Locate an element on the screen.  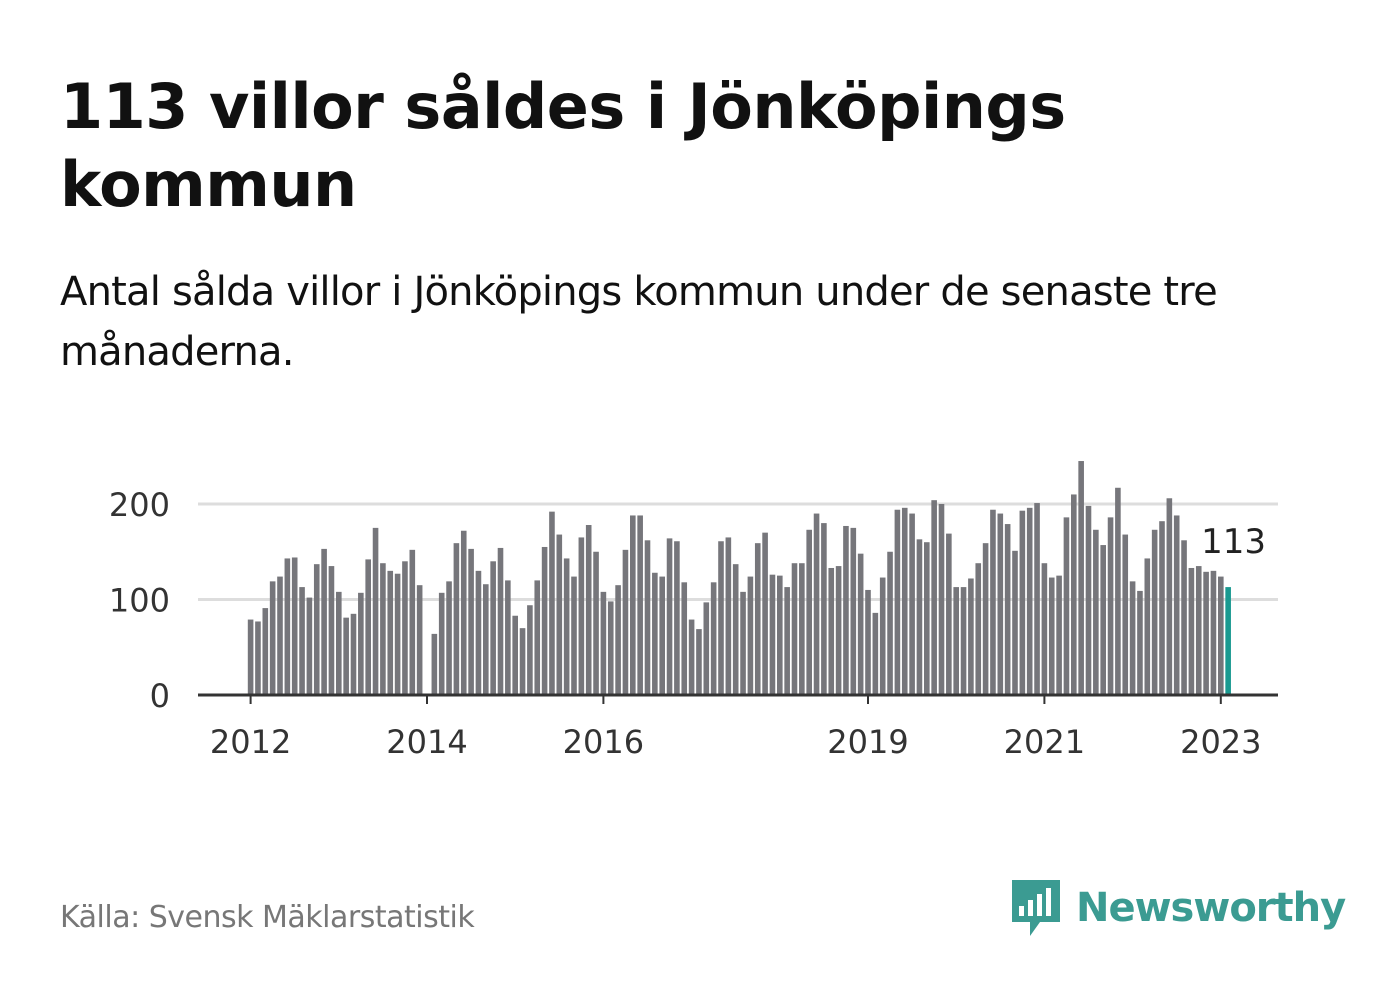
bar-latest is located at coordinates (1228, 641).